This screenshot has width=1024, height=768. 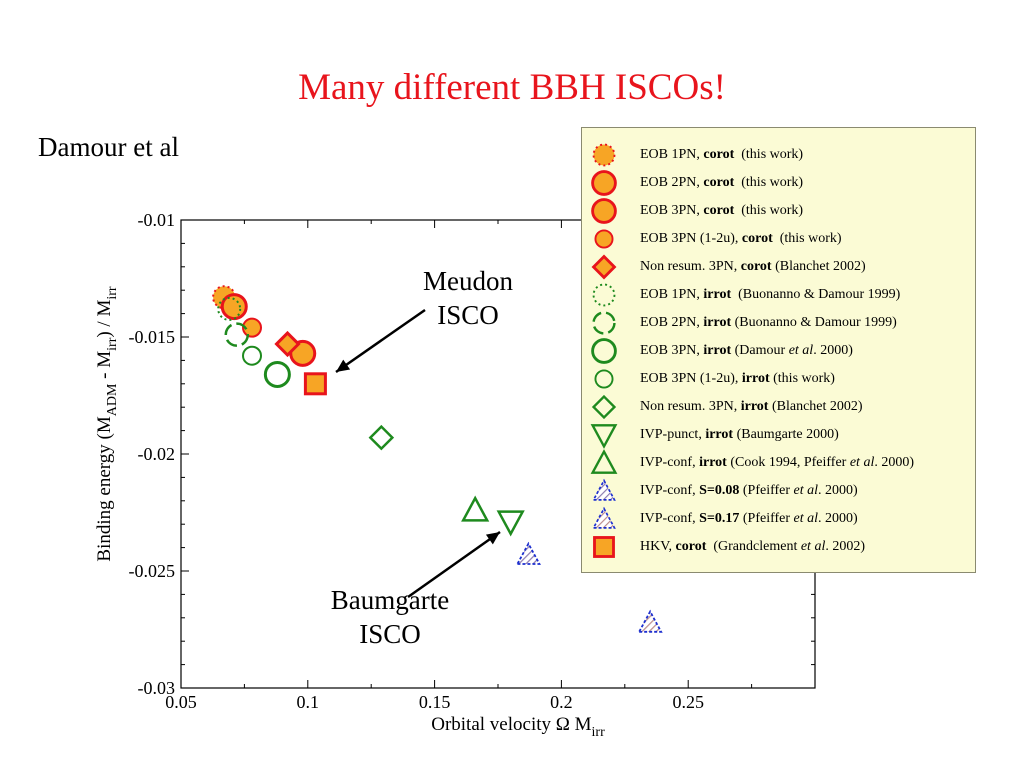 What do you see at coordinates (418, 453) in the screenshot?
I see `annotation-arrows` at bounding box center [418, 453].